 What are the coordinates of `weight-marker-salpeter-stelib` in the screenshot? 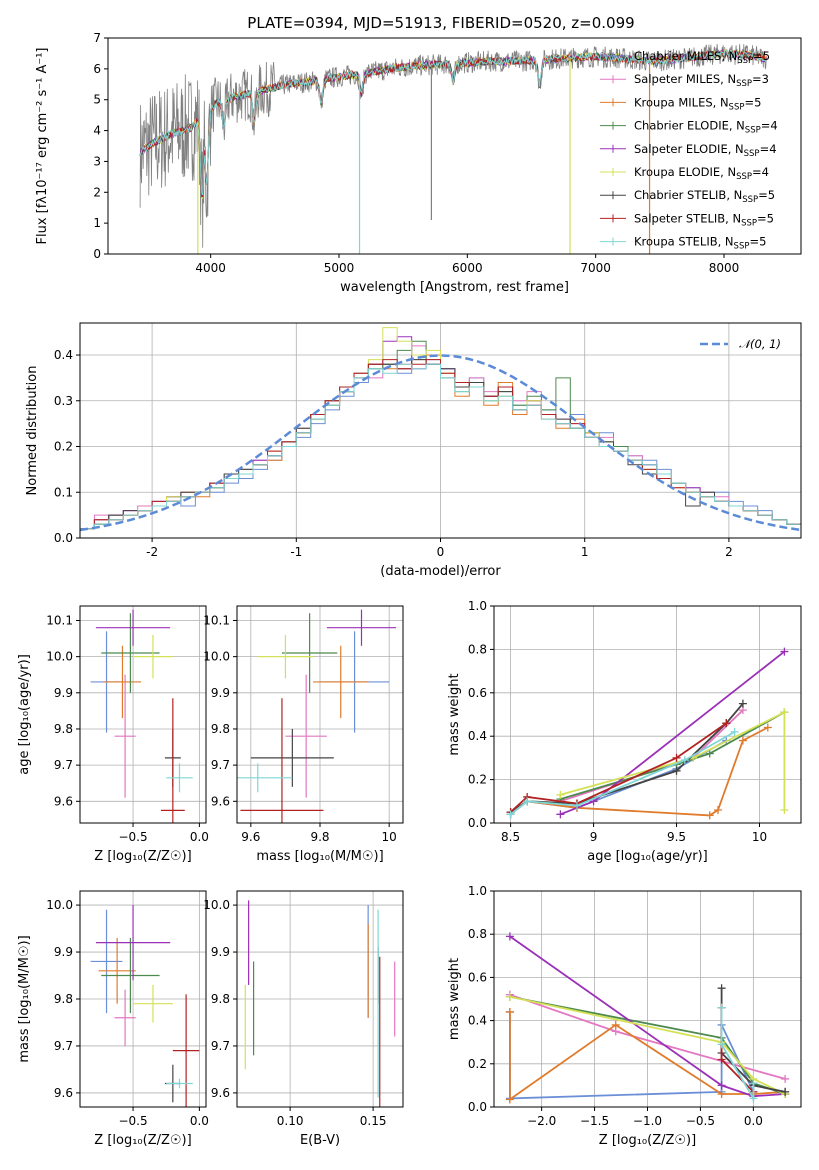 It's located at (721, 1059).